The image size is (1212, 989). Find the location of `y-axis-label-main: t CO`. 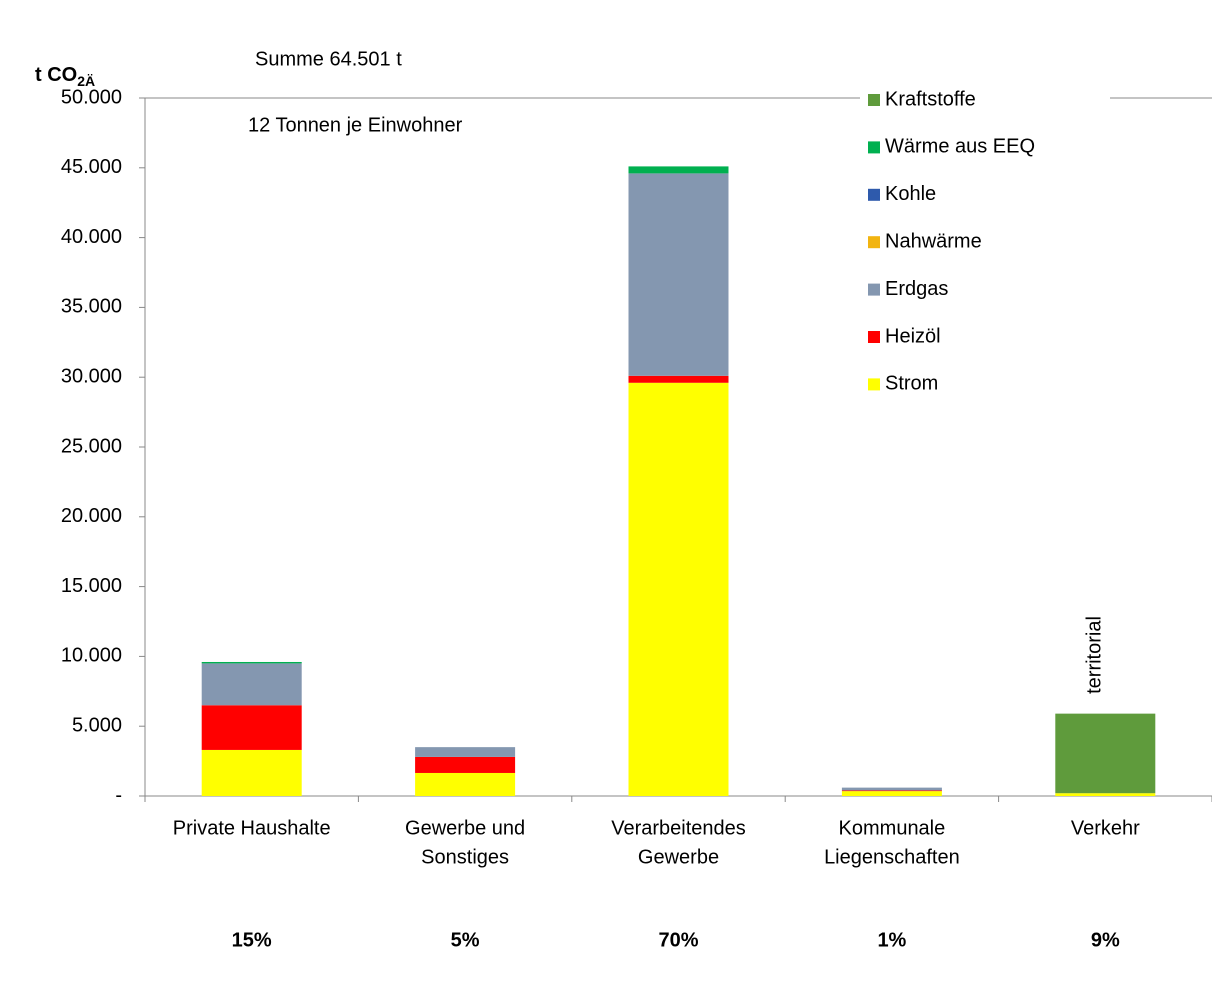

y-axis-label-main: t CO is located at coordinates (56, 75).